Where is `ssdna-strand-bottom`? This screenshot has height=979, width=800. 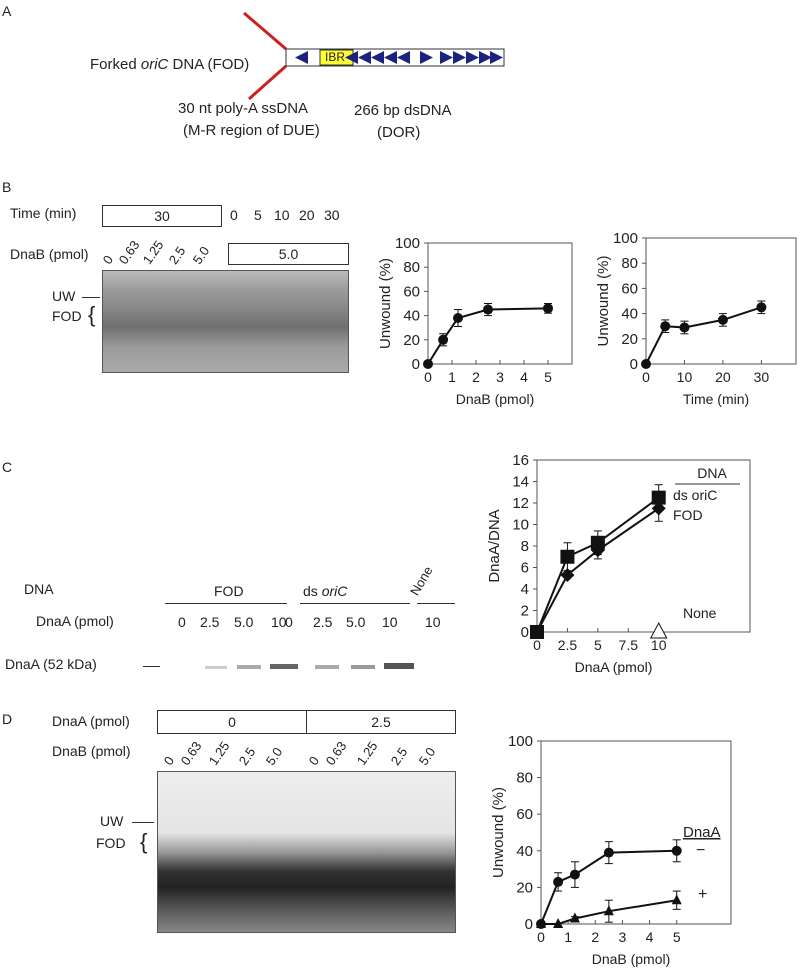
ssdna-strand-bottom is located at coordinates (267, 82).